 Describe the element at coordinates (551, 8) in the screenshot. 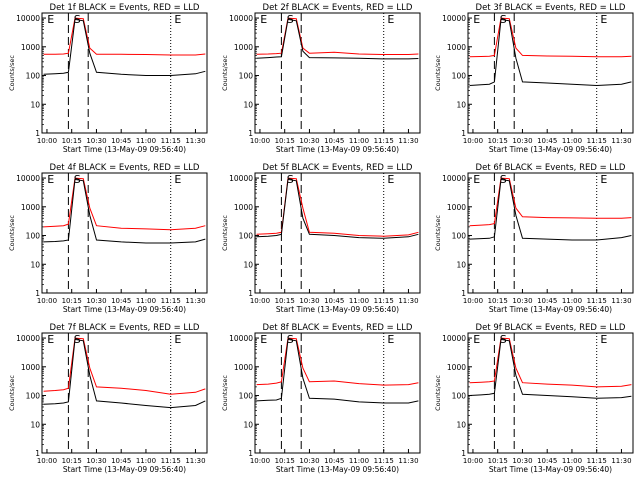

I see `panel-title: Det 3f BLACK = Events, RED = LLD` at that location.